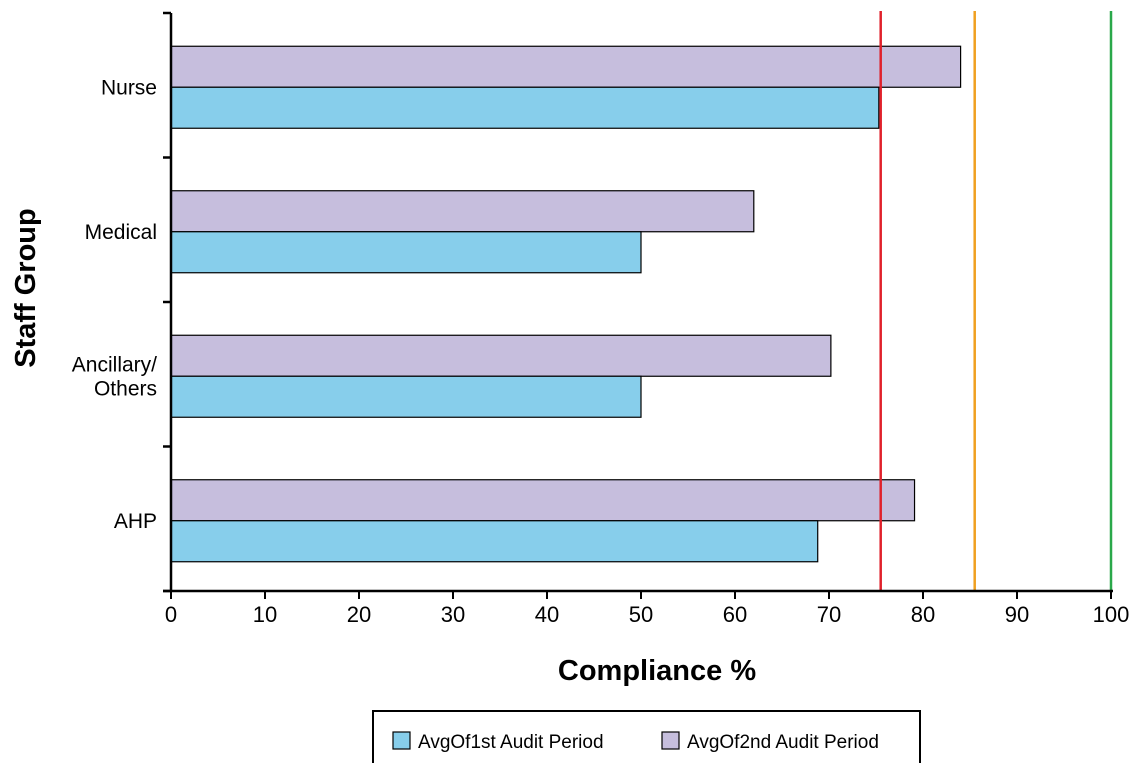 The width and height of the screenshot is (1135, 763). Describe the element at coordinates (171, 614) in the screenshot. I see `x-tick-label: 0` at that location.